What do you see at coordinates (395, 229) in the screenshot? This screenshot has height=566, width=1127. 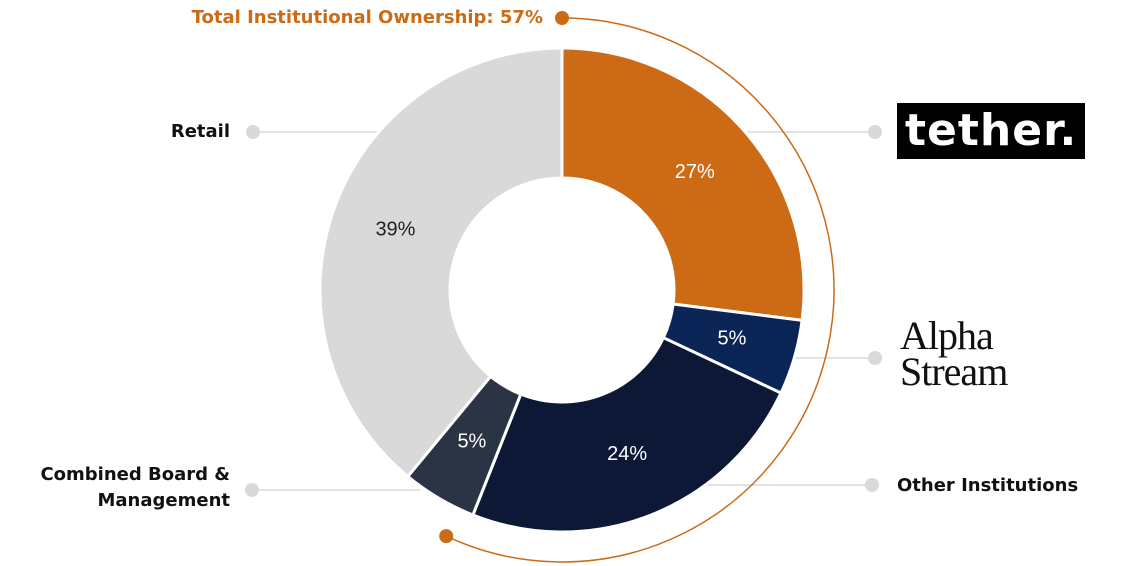 I see `value-label: 39%` at bounding box center [395, 229].